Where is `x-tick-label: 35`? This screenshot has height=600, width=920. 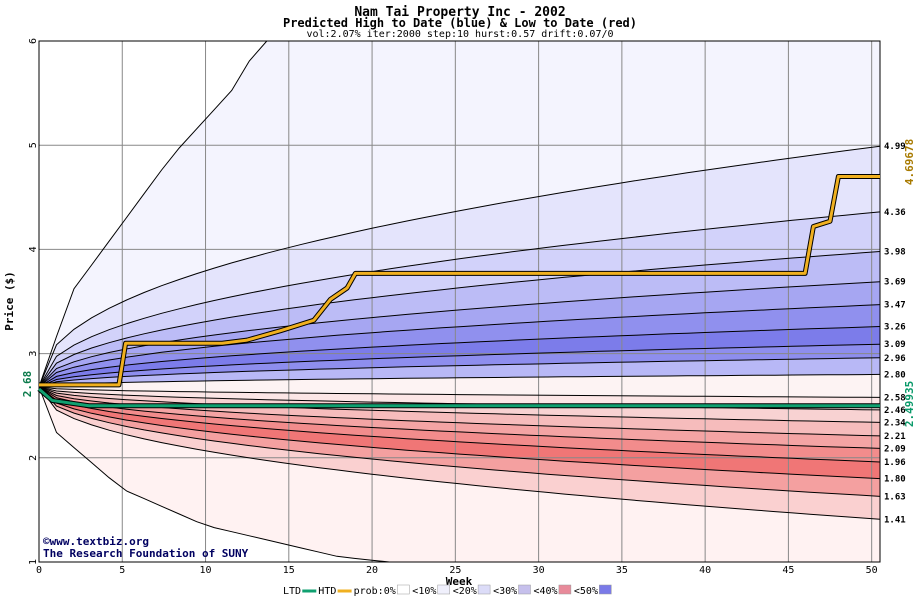
x-tick-label: 35 is located at coordinates (622, 570).